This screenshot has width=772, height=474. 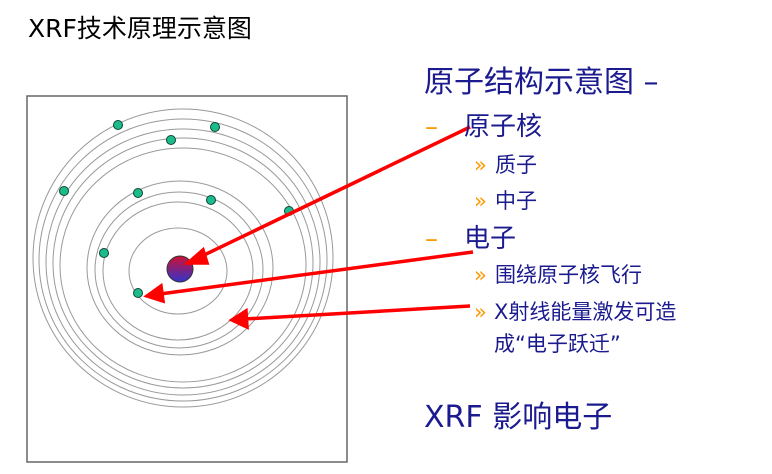 What do you see at coordinates (490, 239) in the screenshot?
I see `bullet-electron: 电子` at bounding box center [490, 239].